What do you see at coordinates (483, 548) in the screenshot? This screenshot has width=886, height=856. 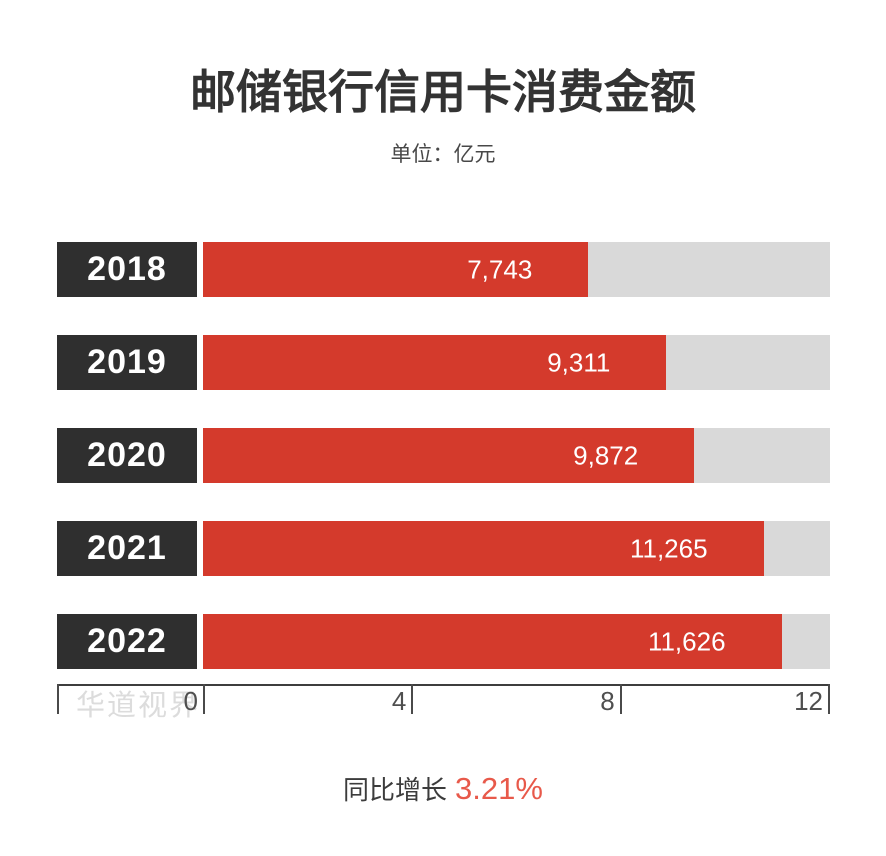 I see `bar-fill: 11,265` at bounding box center [483, 548].